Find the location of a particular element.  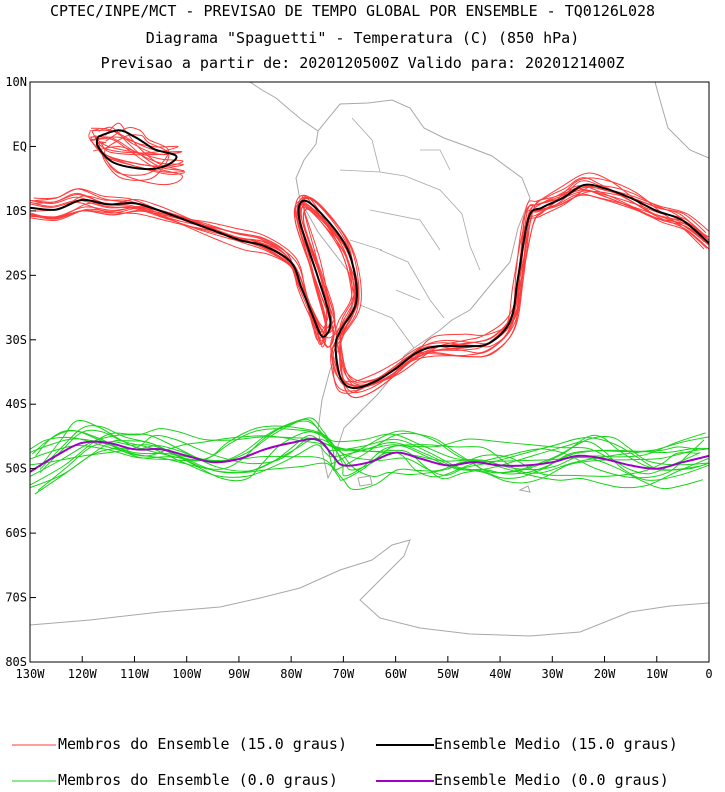

y-tick-label: 10S is located at coordinates (16, 211).